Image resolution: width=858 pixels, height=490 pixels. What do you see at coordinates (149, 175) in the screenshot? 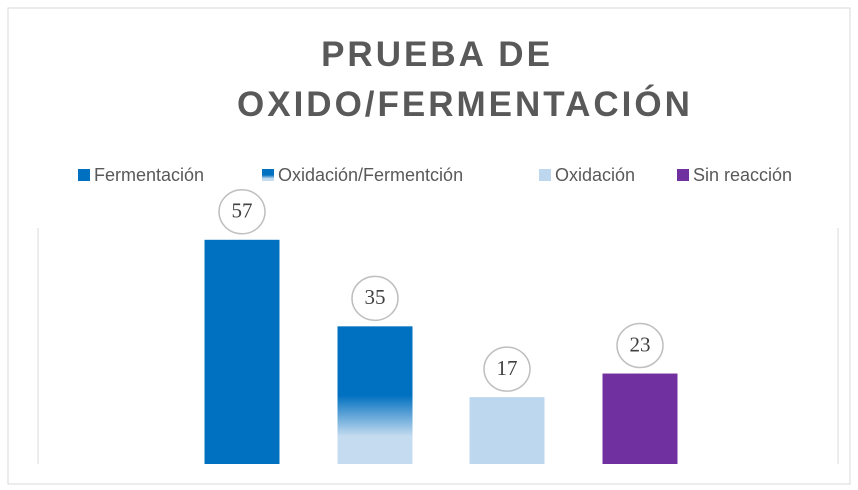
I see `legend-label: Fermentación` at bounding box center [149, 175].